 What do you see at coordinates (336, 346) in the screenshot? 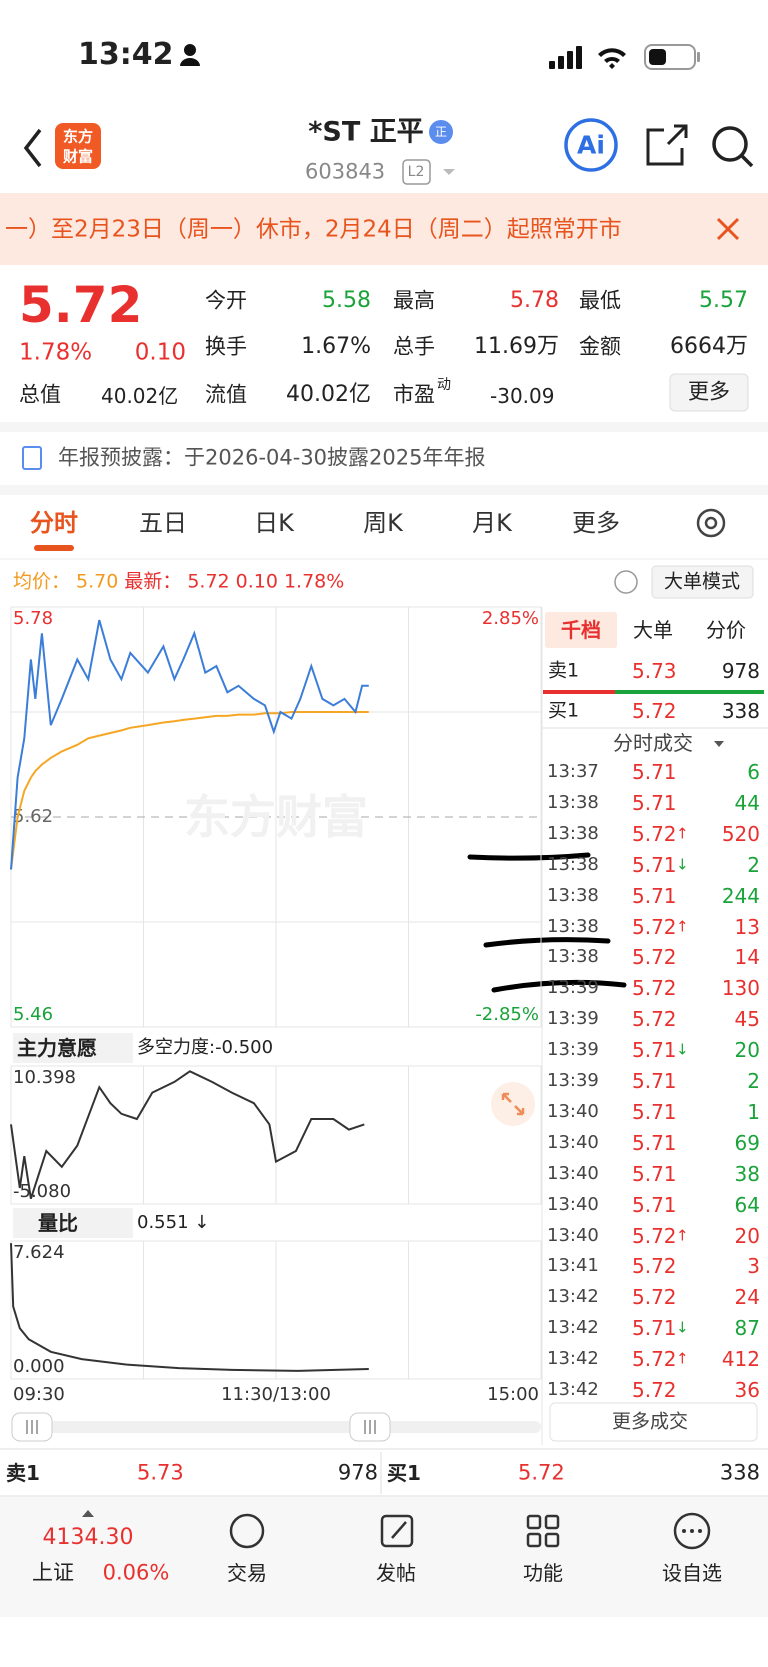
I see `stat-value: 1.67%` at bounding box center [336, 346].